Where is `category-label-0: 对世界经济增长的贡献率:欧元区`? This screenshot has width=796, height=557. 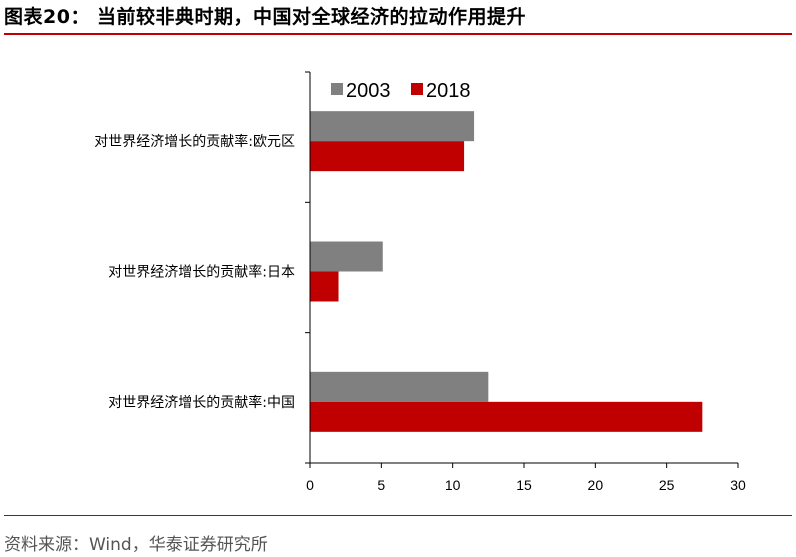
category-label-0: 对世界经济增长的贡献率:欧元区 is located at coordinates (194, 141).